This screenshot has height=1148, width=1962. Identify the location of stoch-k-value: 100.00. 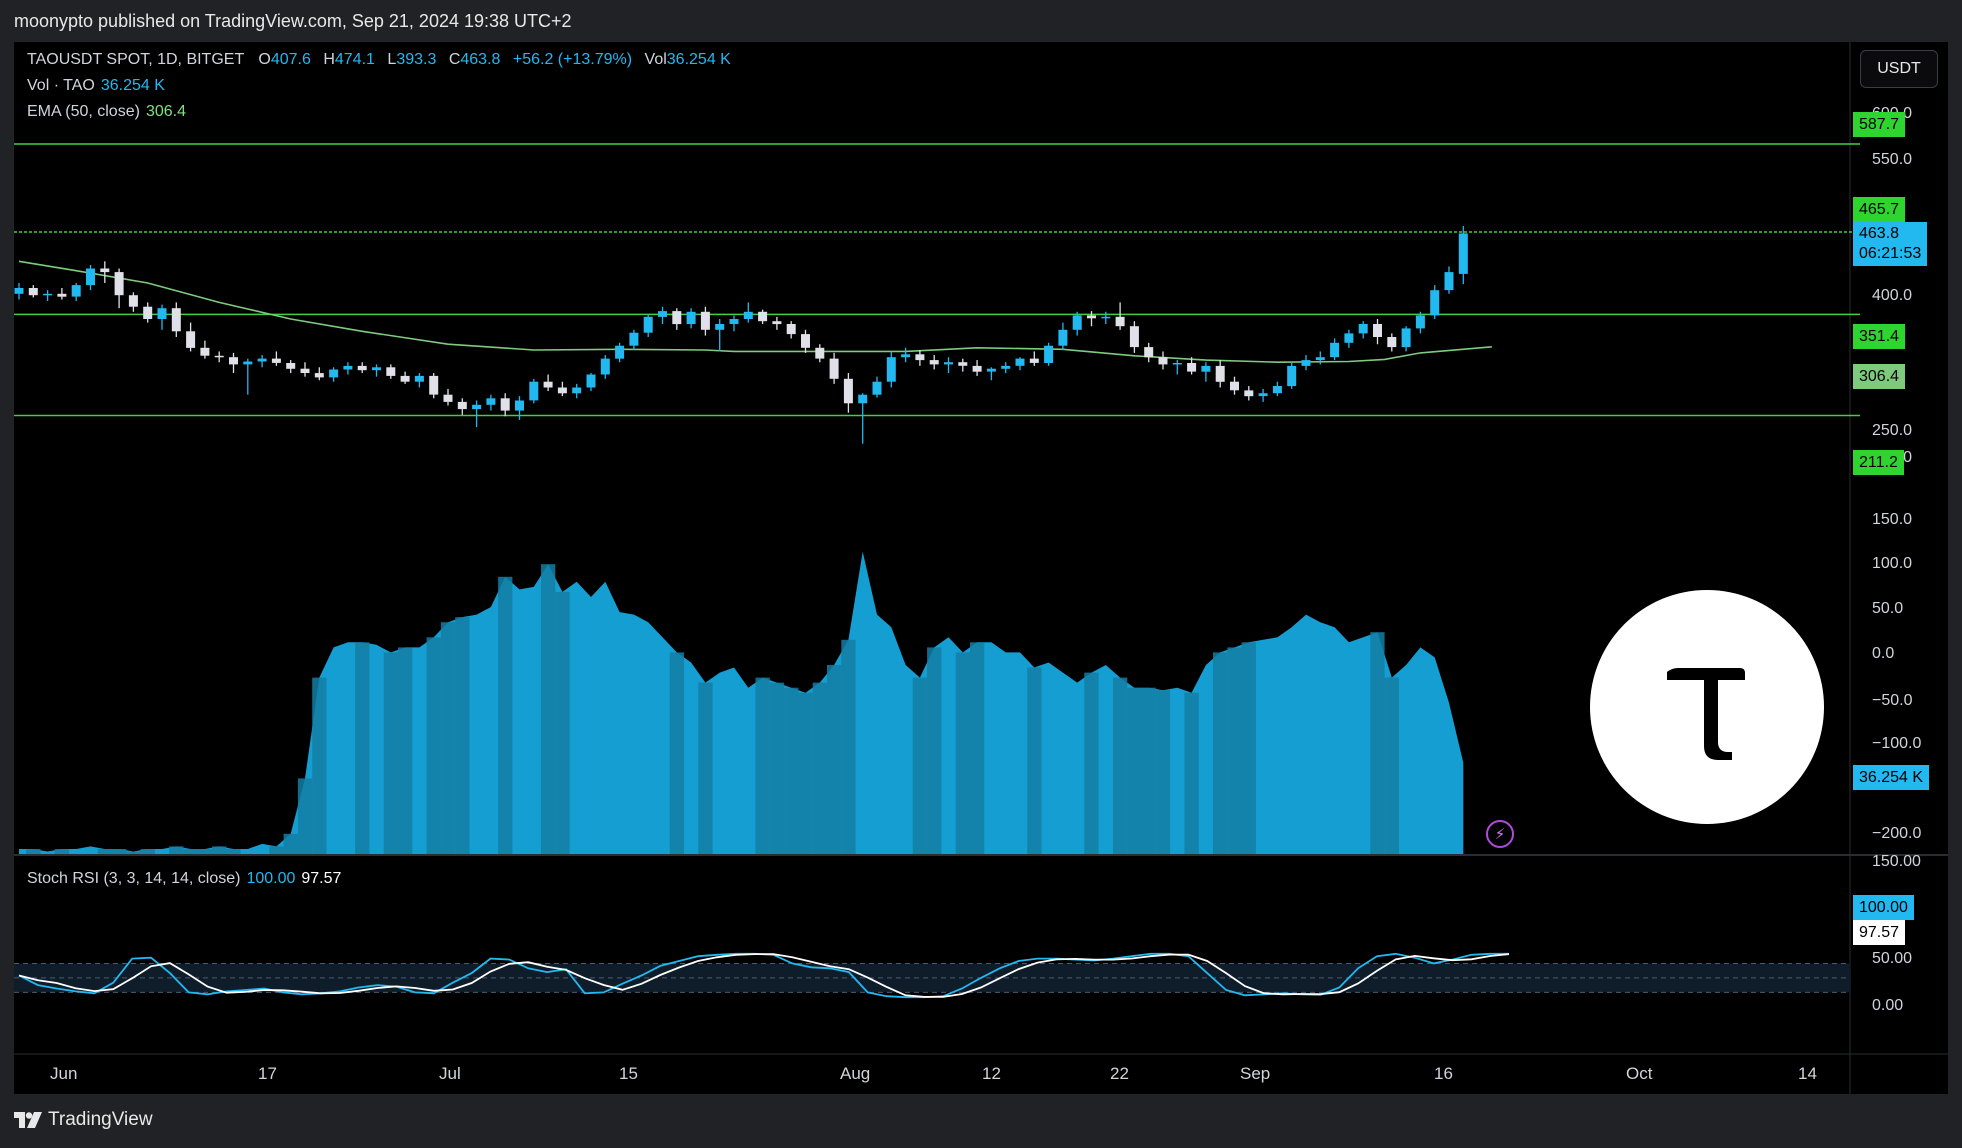
(271, 878).